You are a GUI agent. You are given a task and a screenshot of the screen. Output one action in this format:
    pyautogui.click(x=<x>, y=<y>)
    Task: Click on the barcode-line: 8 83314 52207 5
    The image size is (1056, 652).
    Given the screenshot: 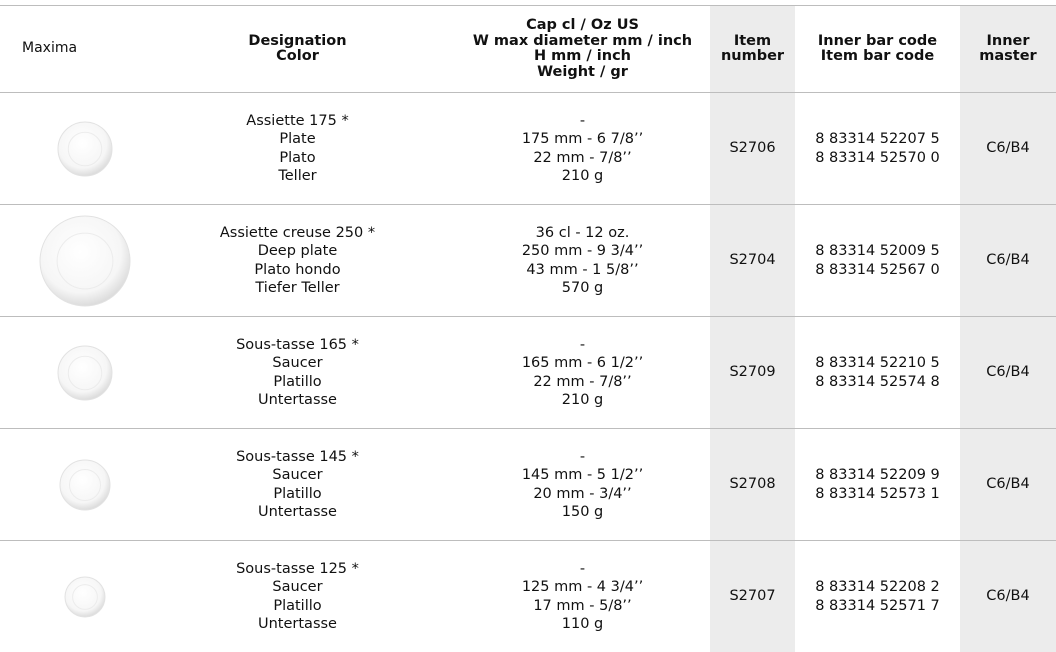 What is the action you would take?
    pyautogui.click(x=877, y=139)
    